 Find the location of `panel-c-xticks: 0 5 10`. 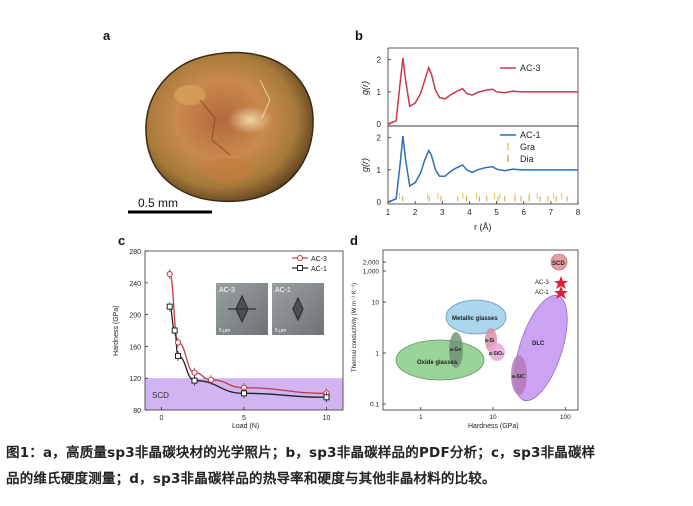

panel-c-xticks: 0 5 10 is located at coordinates (245, 414).